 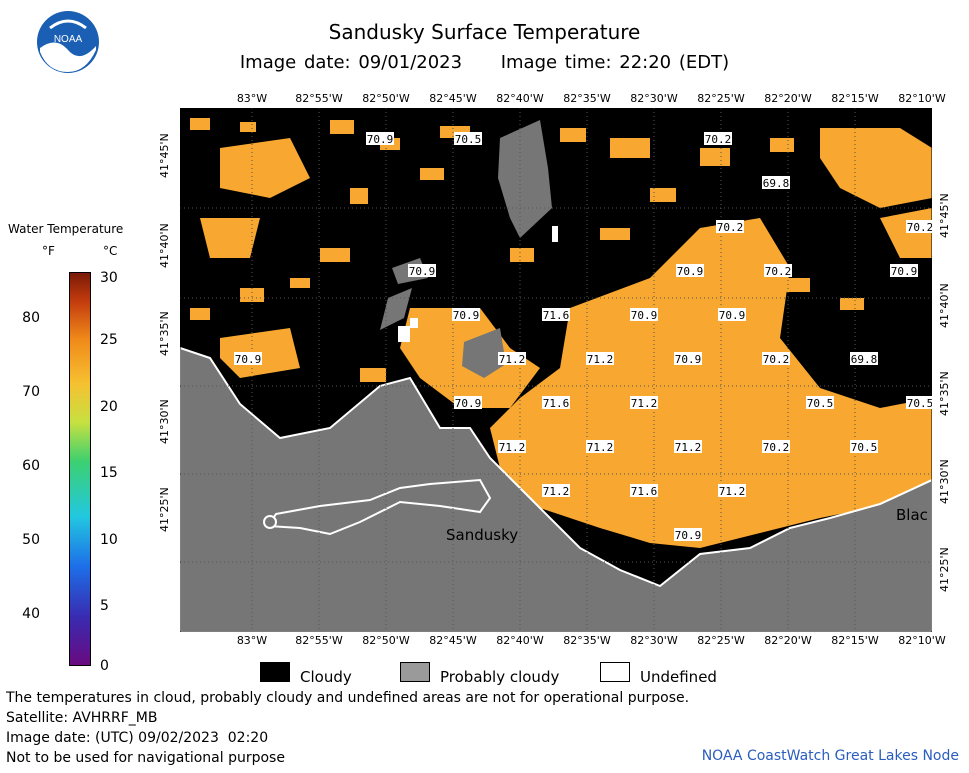 I want to click on longitude-tick-top: 82°25'W, so click(x=721, y=98).